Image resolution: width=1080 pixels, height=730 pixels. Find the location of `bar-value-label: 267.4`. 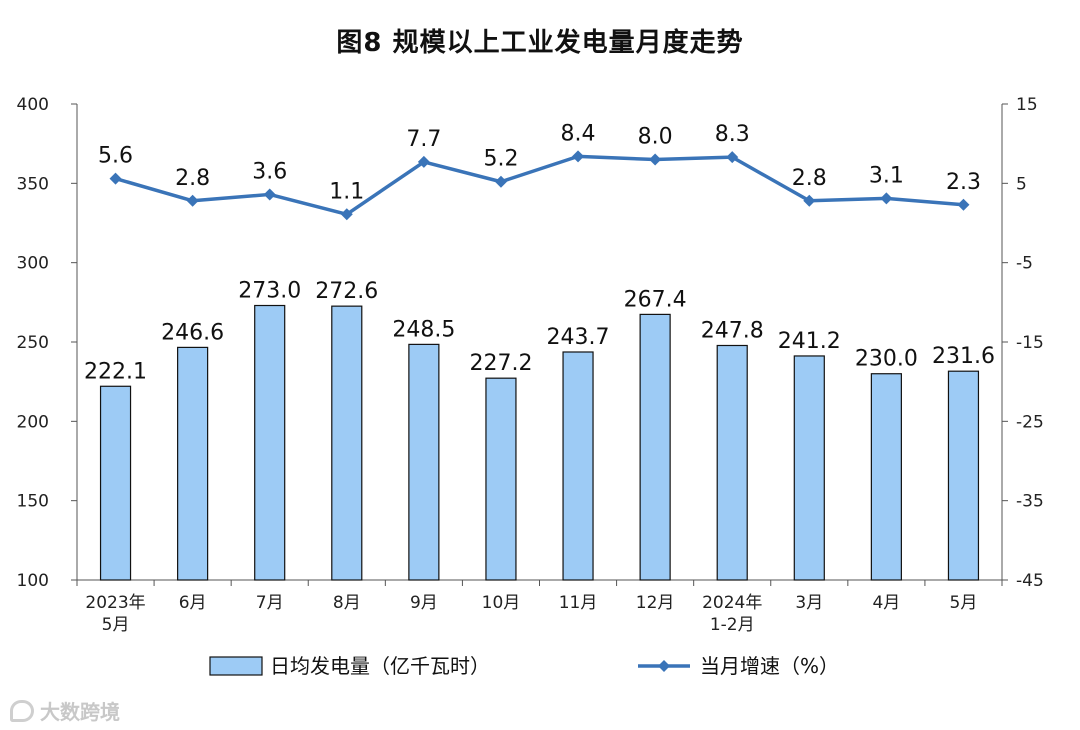

bar-value-label: 267.4 is located at coordinates (655, 299).